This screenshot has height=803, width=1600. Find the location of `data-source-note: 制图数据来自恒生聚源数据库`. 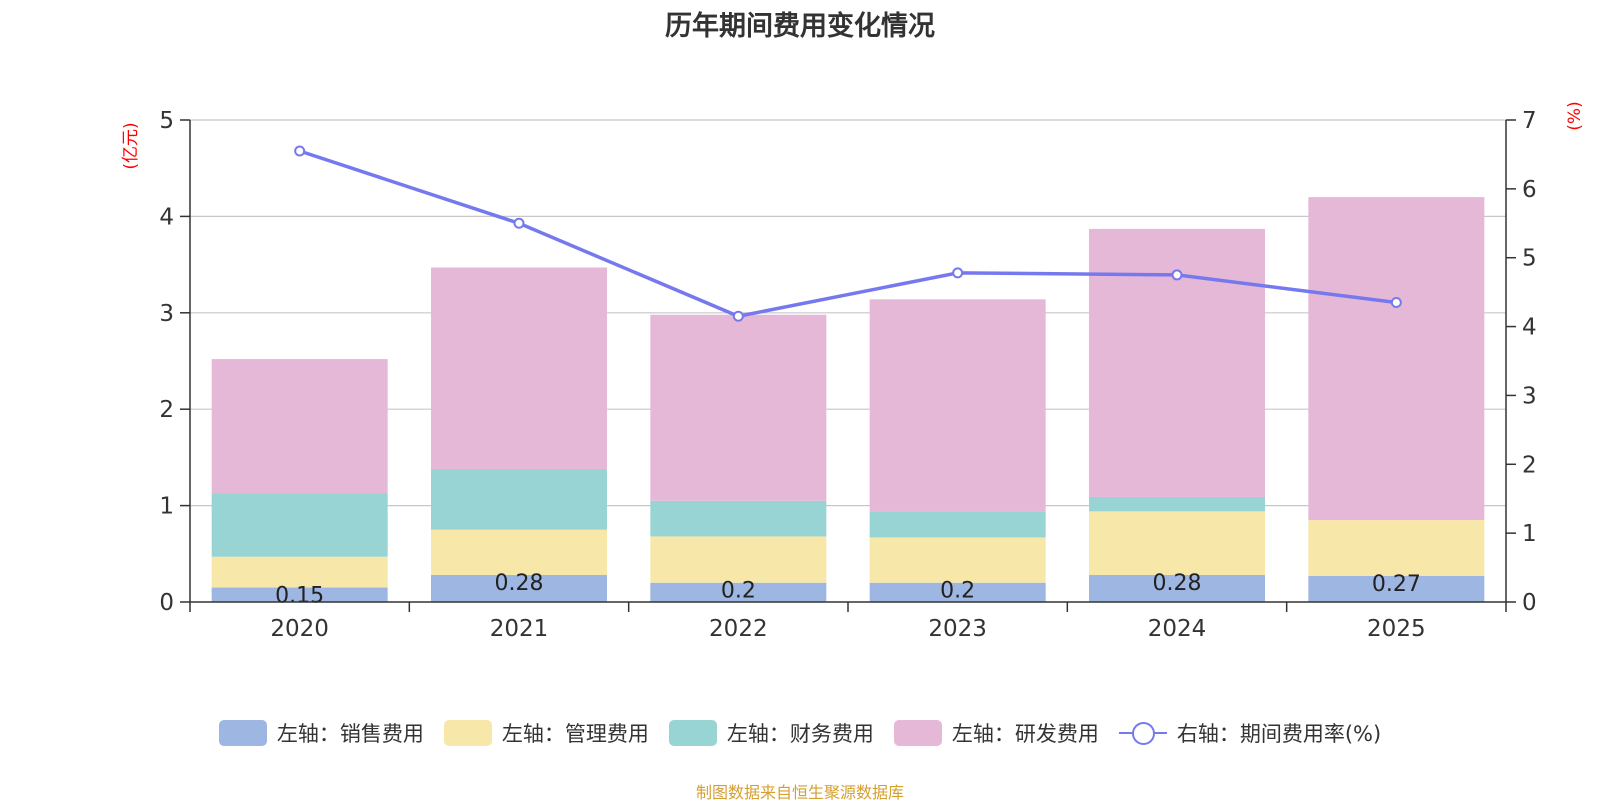

data-source-note: 制图数据来自恒生聚源数据库 is located at coordinates (799, 792).